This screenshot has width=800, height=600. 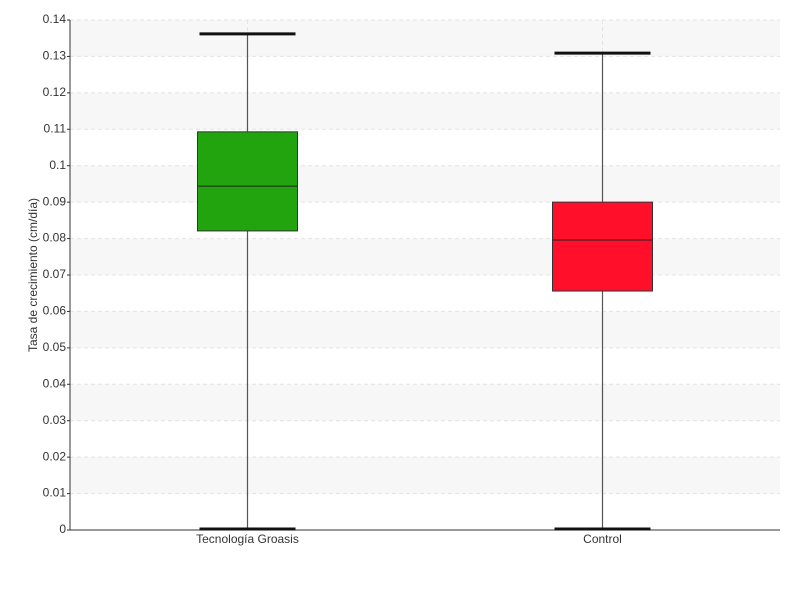 I want to click on y-tick-label: 0.11, so click(x=55, y=128).